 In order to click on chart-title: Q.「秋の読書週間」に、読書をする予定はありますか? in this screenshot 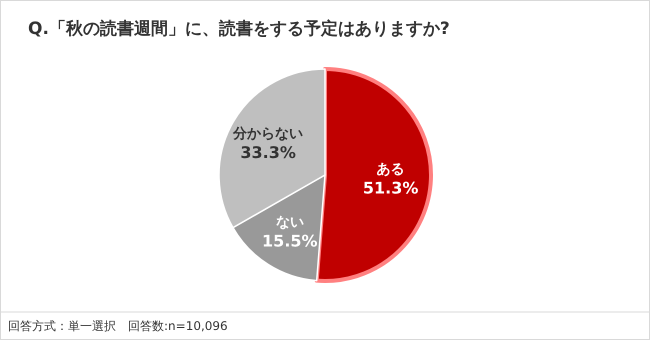, I will do `click(239, 29)`.